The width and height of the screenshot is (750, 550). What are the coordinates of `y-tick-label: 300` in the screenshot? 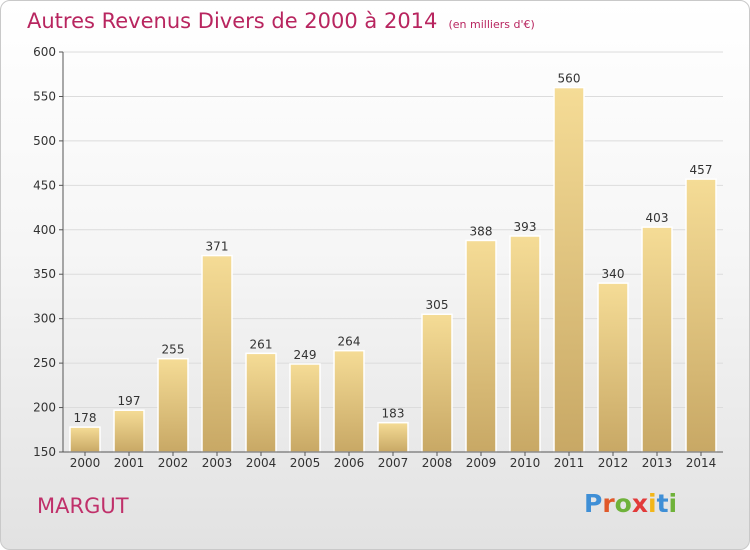 It's located at (44, 319).